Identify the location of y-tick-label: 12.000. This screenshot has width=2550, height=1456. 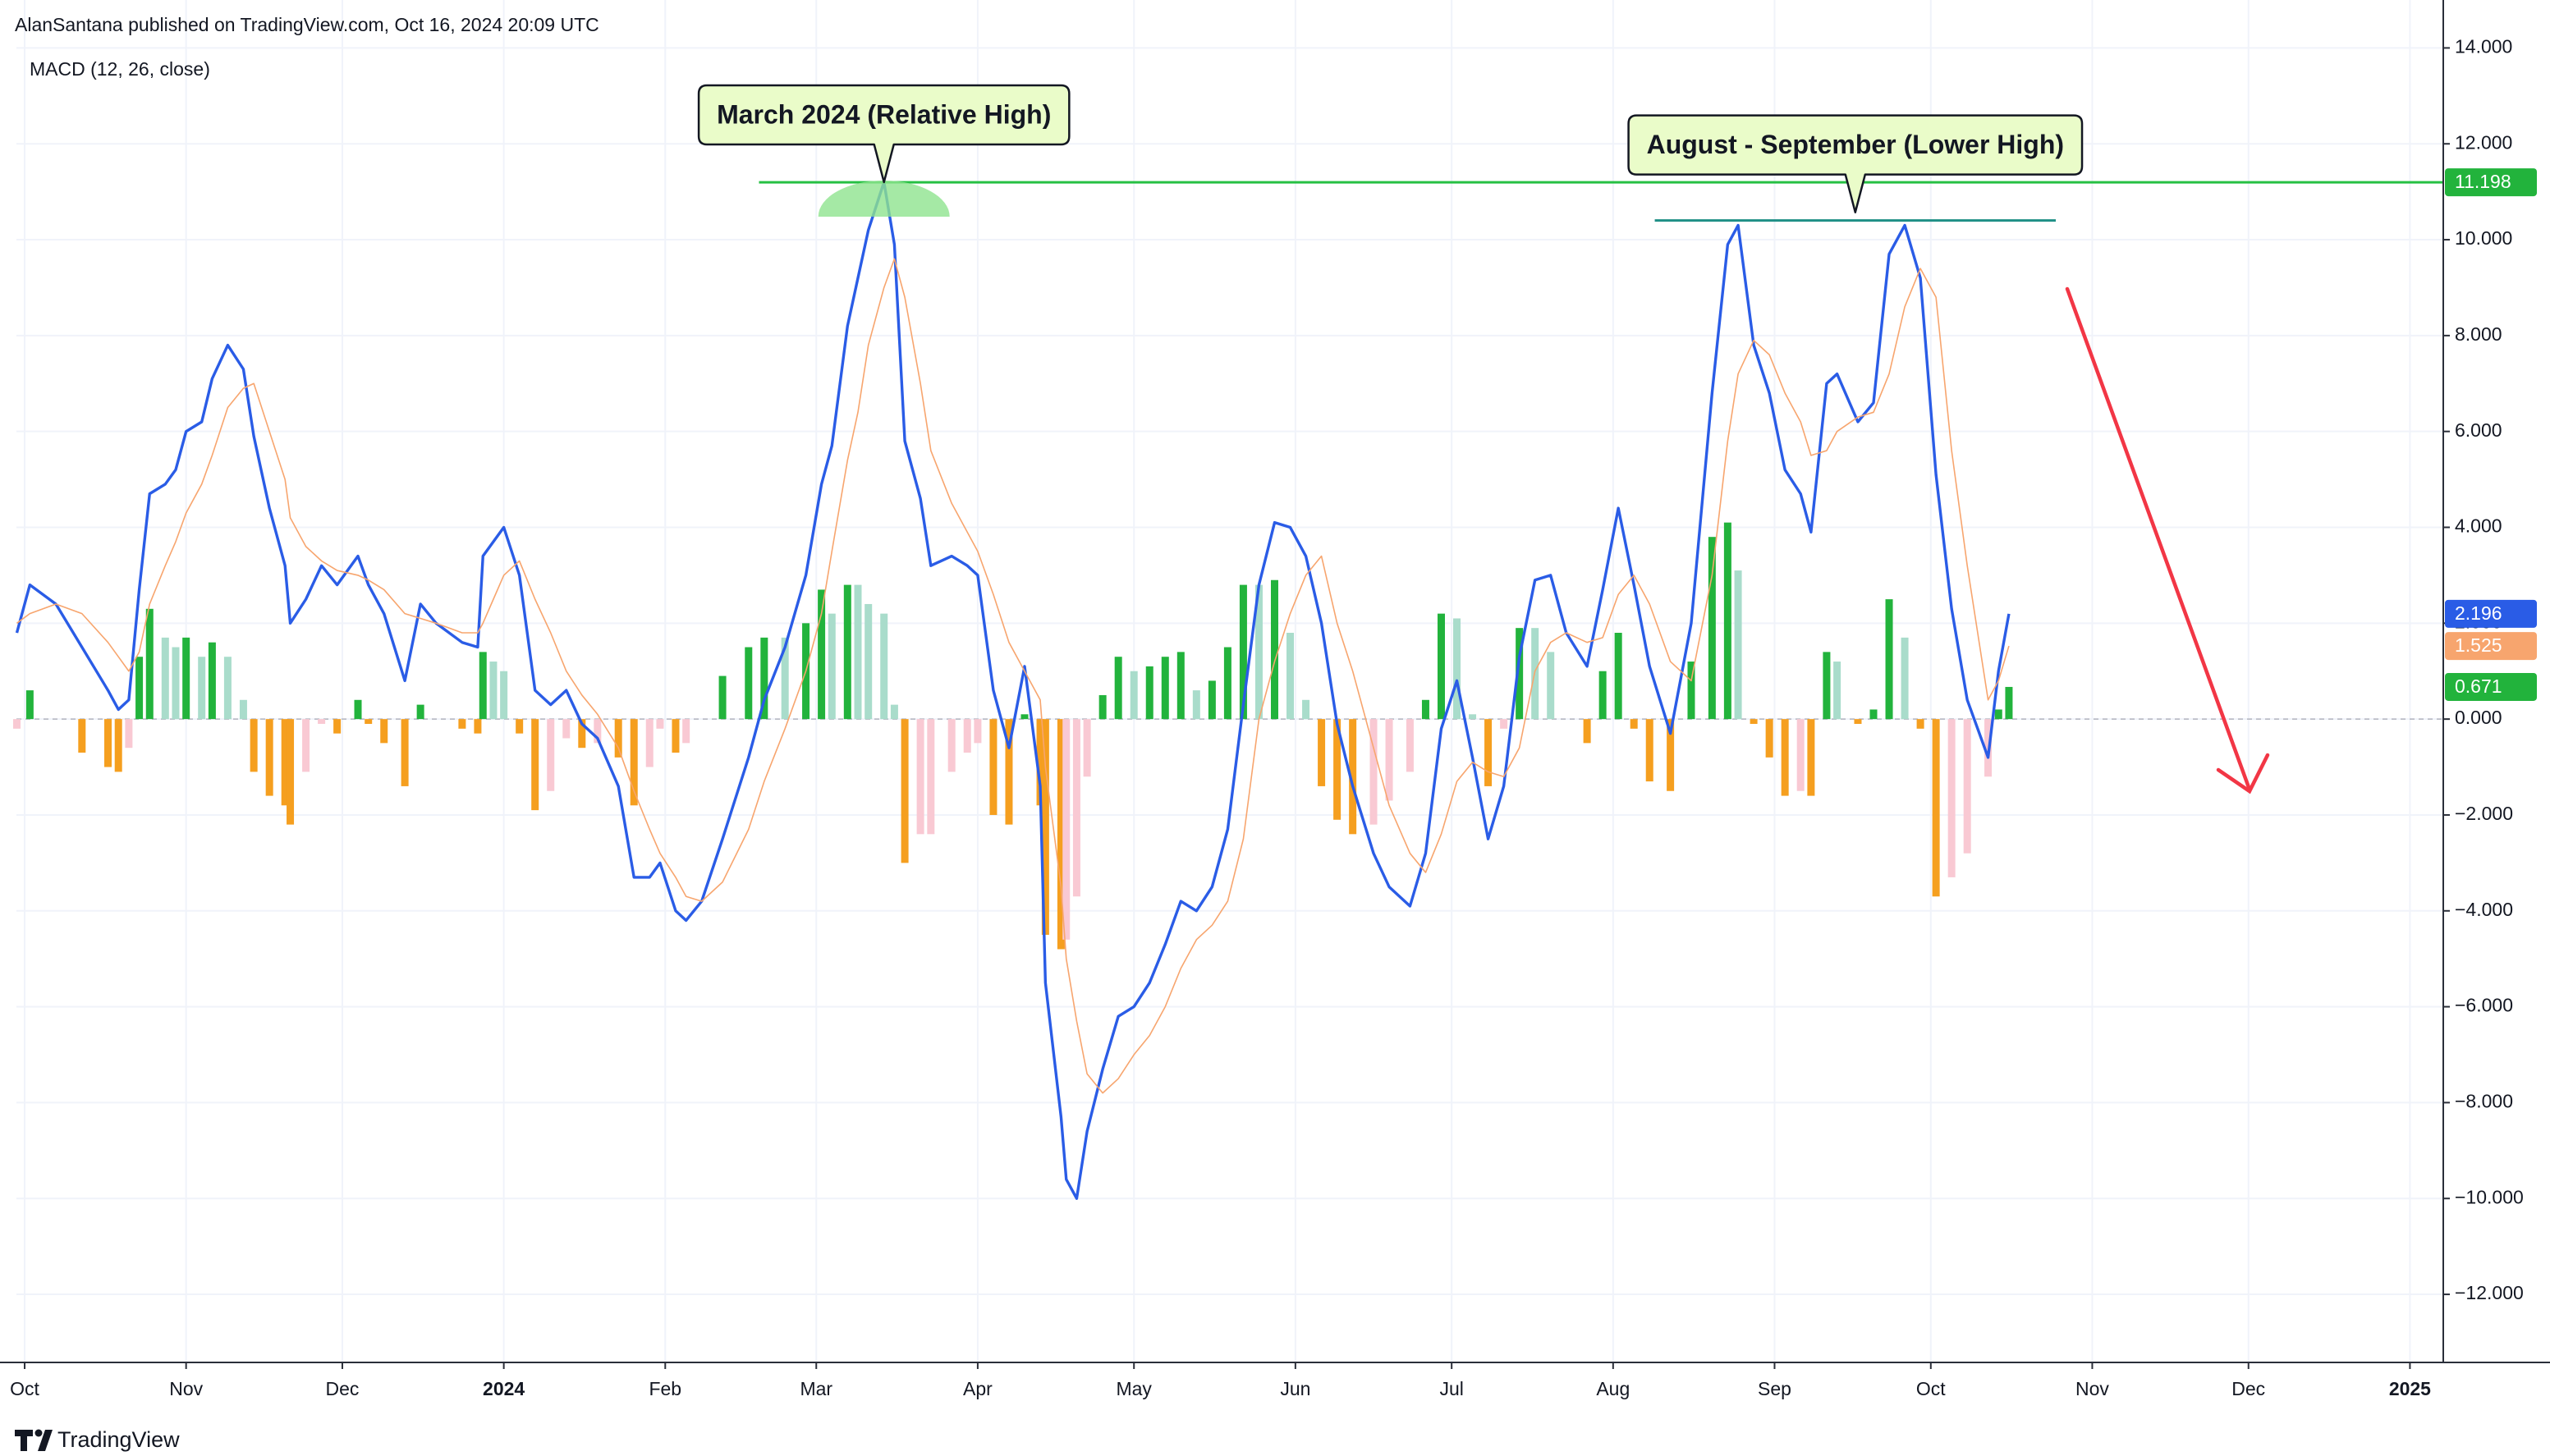
(2483, 142).